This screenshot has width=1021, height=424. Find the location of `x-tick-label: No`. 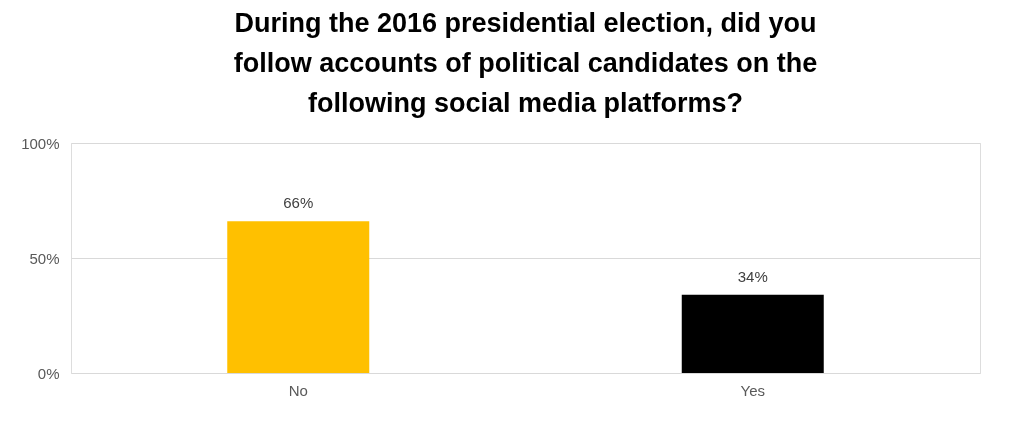

x-tick-label: No is located at coordinates (298, 390).